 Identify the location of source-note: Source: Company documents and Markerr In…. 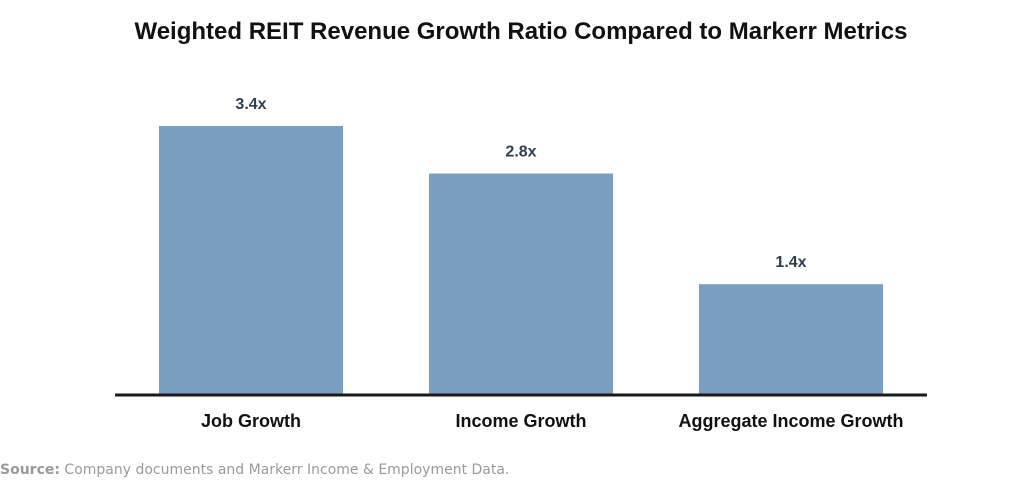
(254, 470).